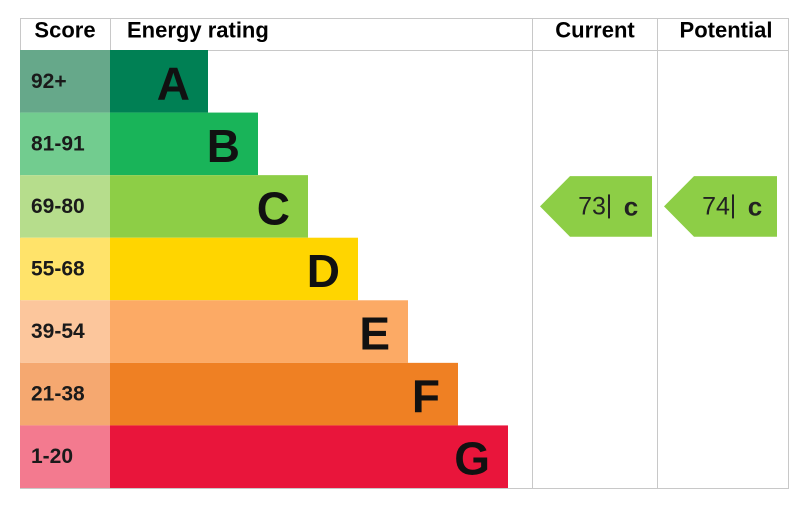  I want to click on score-label: 55-68, so click(58, 268).